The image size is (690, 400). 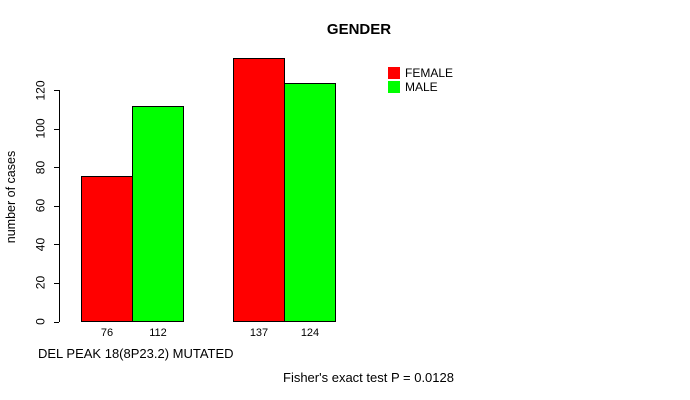 I want to click on bar-female-group1, so click(x=107, y=249).